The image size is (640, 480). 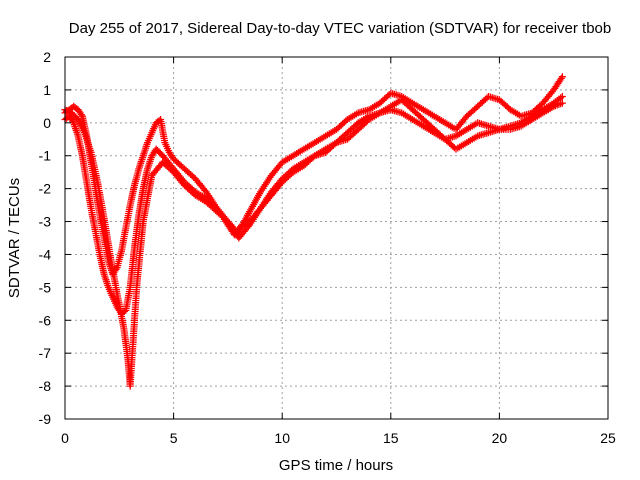 I want to click on x-tick-labels: 0 5 10 15 20 25, so click(x=338, y=438).